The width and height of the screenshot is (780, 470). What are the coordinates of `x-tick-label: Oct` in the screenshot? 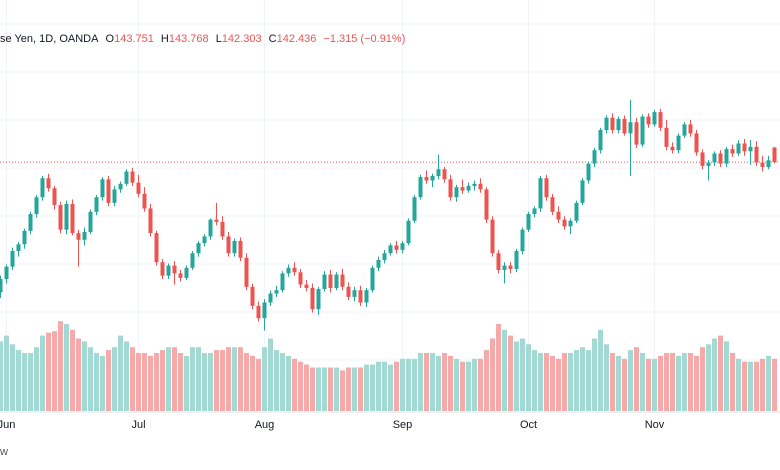 It's located at (528, 425).